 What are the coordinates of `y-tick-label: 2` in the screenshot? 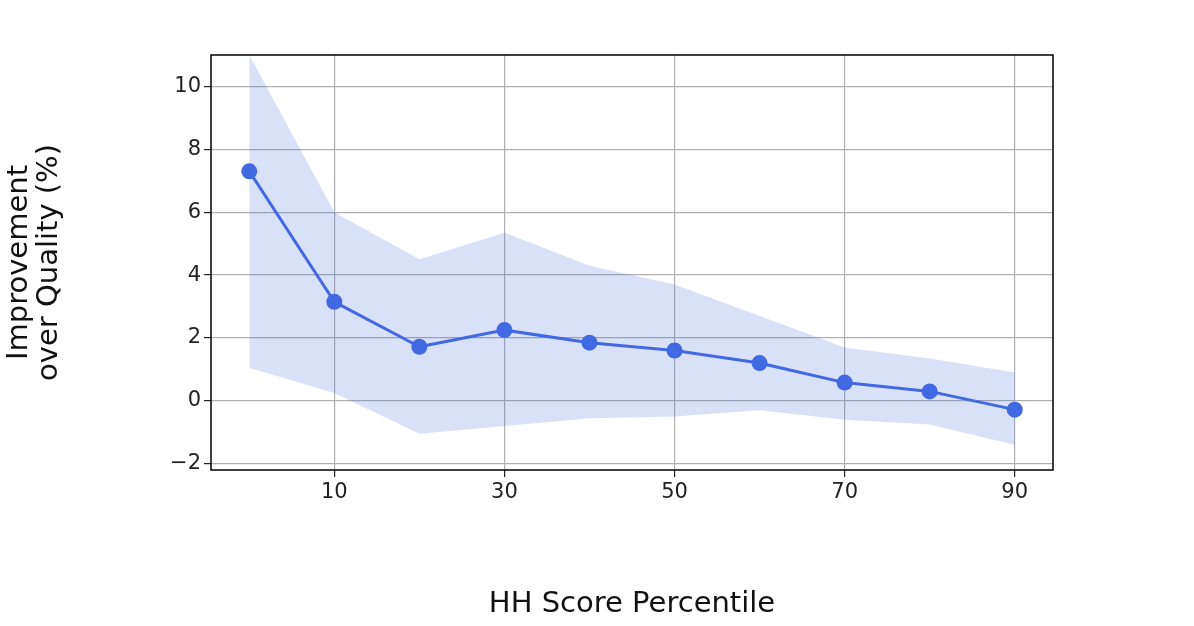 It's located at (194, 336).